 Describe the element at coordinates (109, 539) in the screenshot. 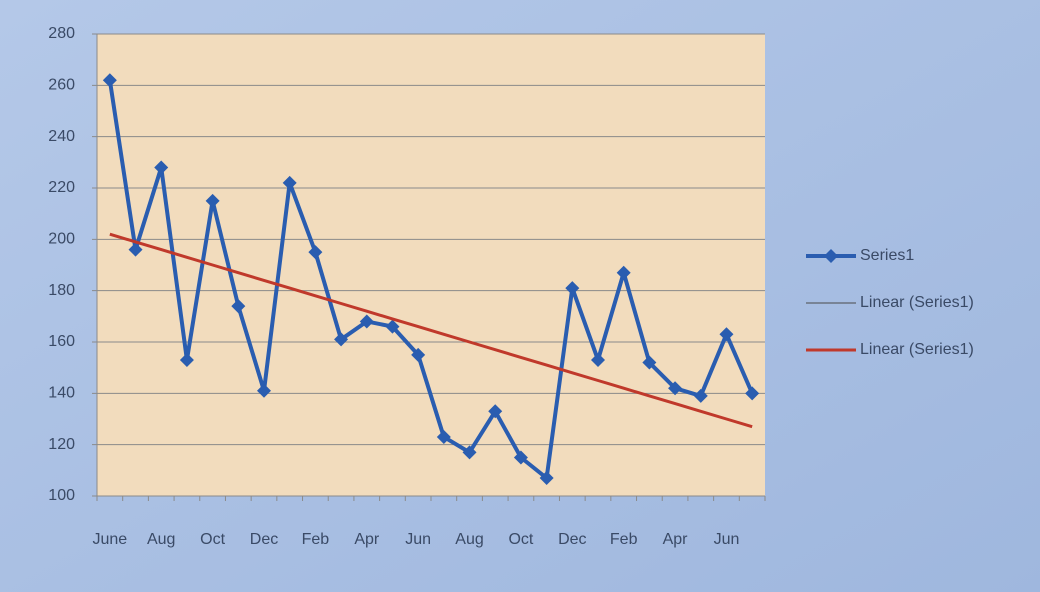

I see `x-tick-label: June` at that location.